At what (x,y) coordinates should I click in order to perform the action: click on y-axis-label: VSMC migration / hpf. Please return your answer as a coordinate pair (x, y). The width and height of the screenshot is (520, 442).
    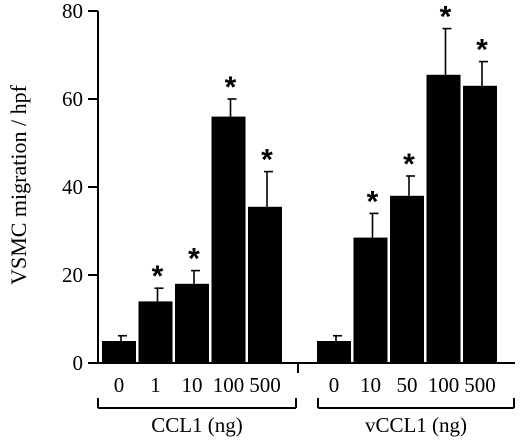
    Looking at the image, I should click on (18, 184).